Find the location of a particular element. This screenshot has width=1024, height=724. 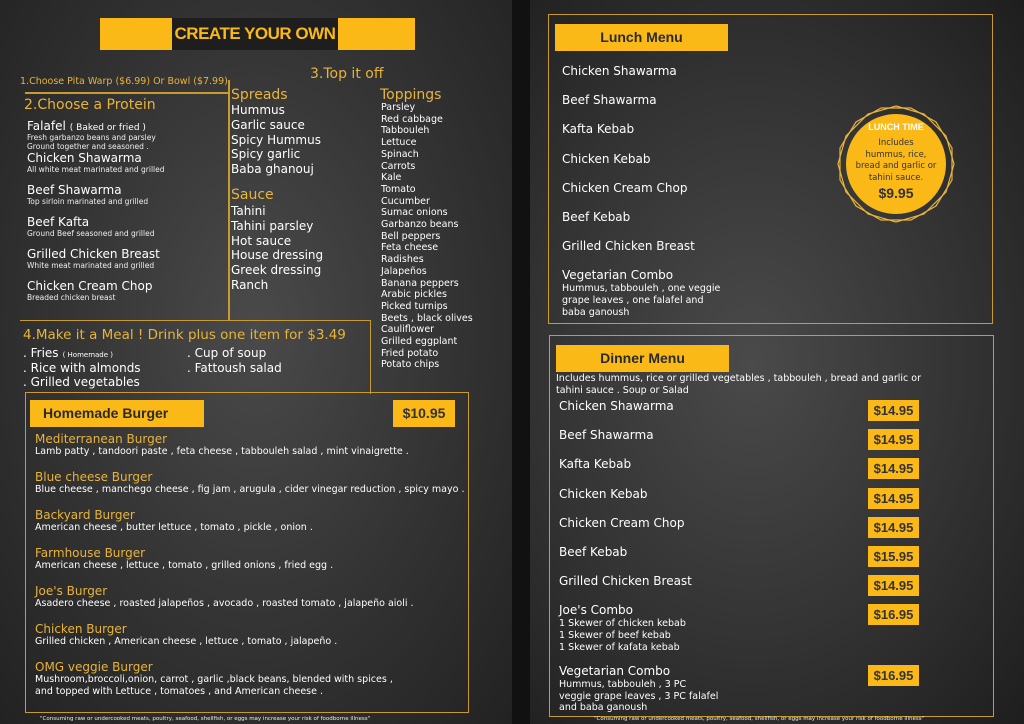

dinner-item: Vegetarian Combo is located at coordinates (615, 671).